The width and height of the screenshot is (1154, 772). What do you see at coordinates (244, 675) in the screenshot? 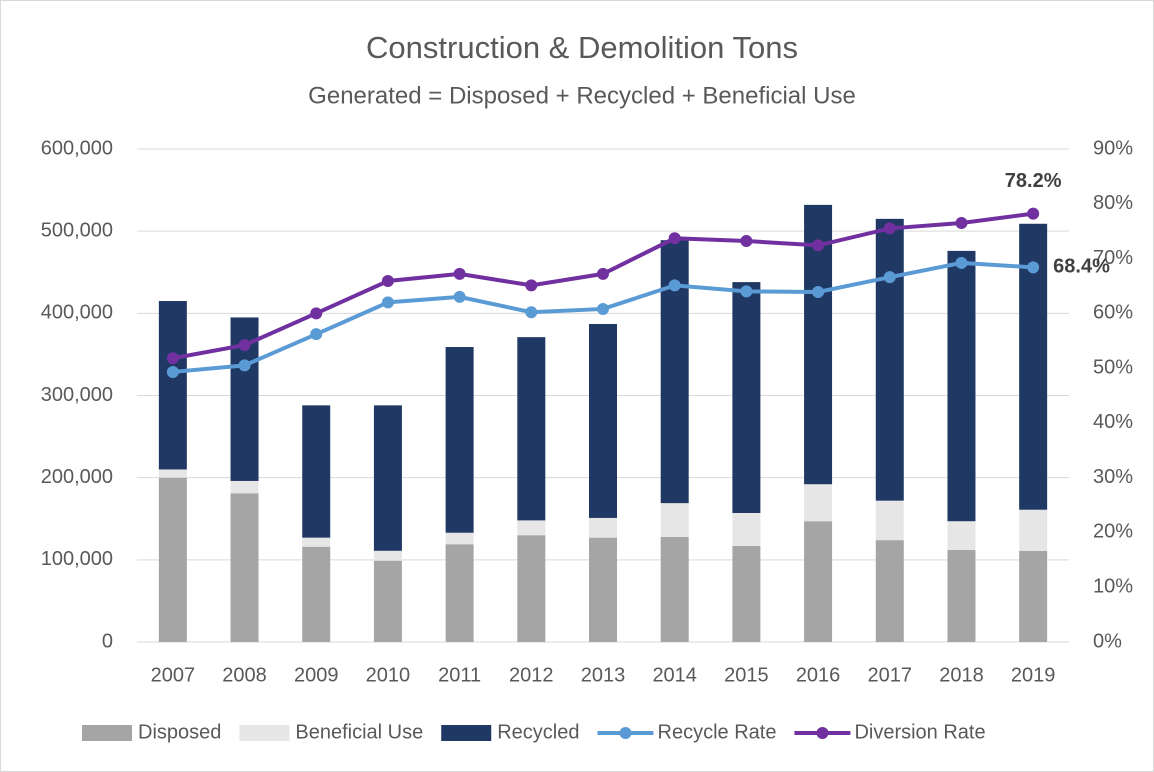
I see `x-tick-label: 2008` at bounding box center [244, 675].